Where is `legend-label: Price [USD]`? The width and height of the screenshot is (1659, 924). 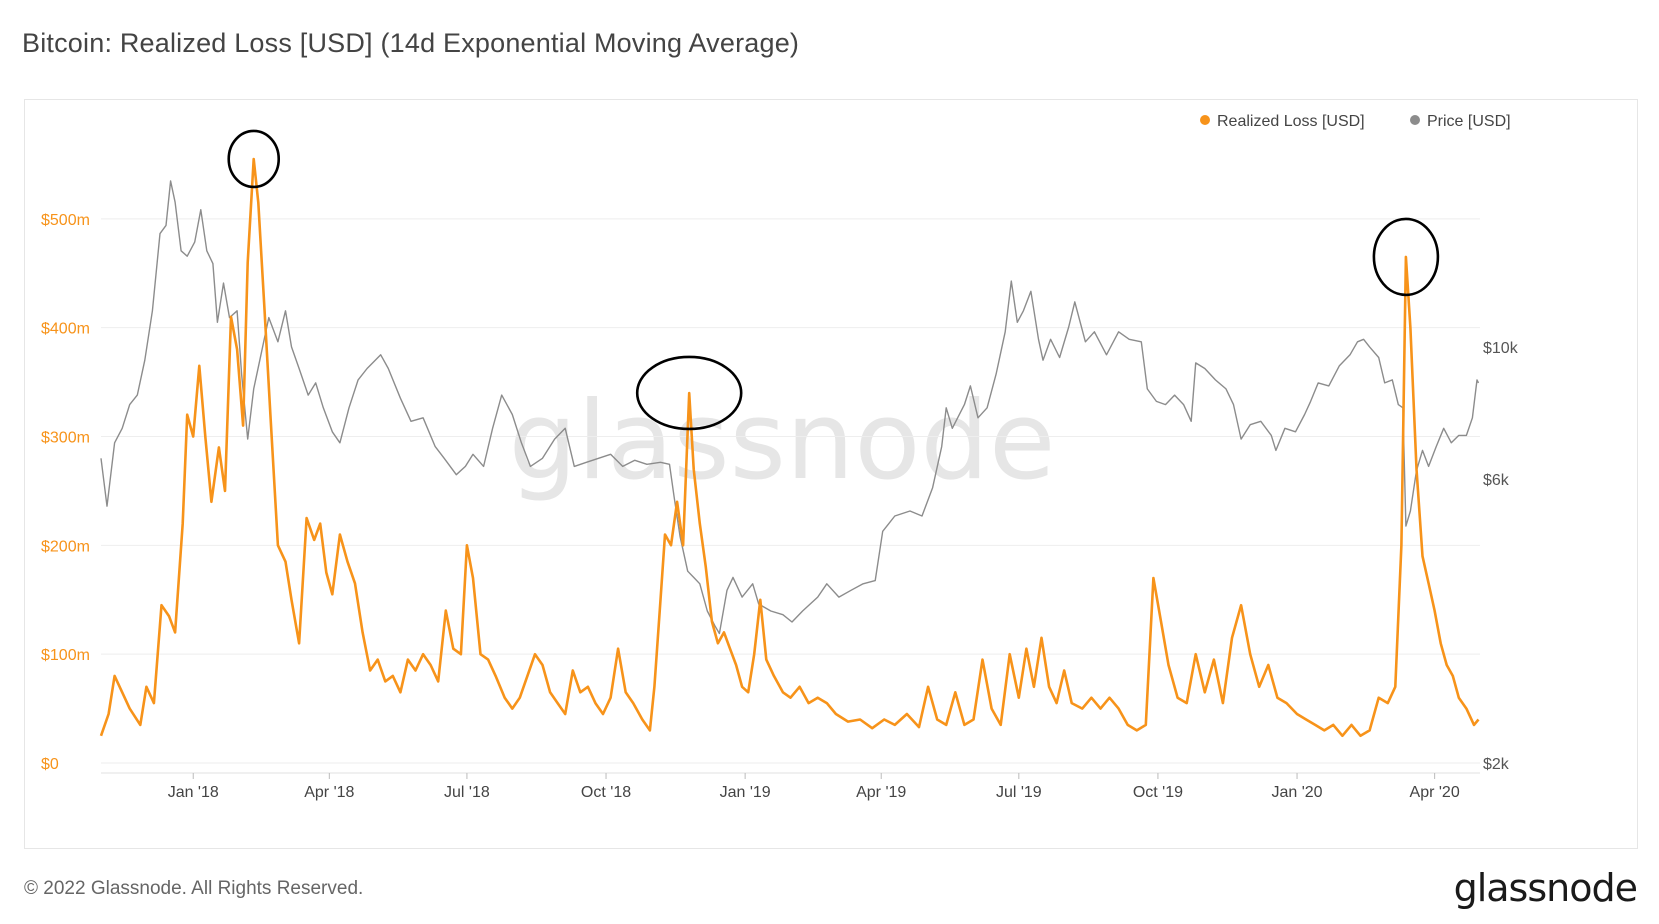 legend-label: Price [USD] is located at coordinates (1469, 121).